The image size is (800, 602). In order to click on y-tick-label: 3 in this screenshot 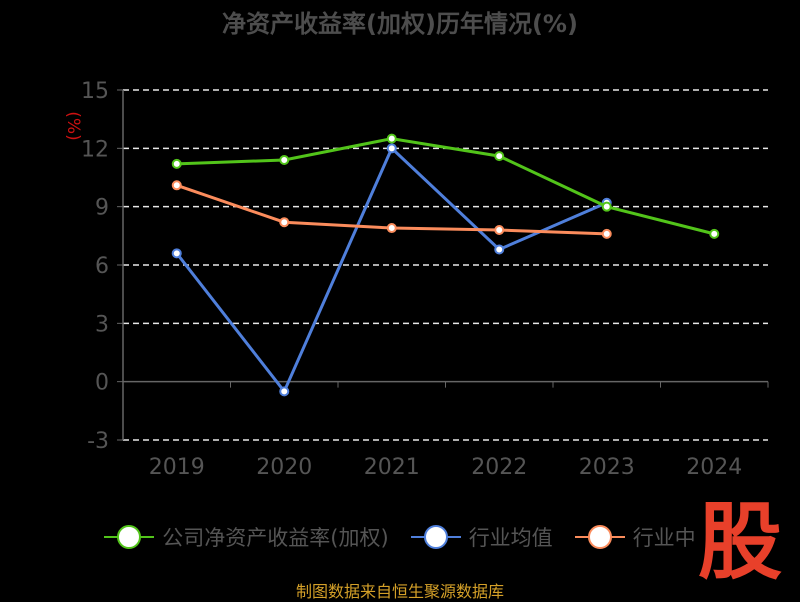, I will do `click(102, 324)`.